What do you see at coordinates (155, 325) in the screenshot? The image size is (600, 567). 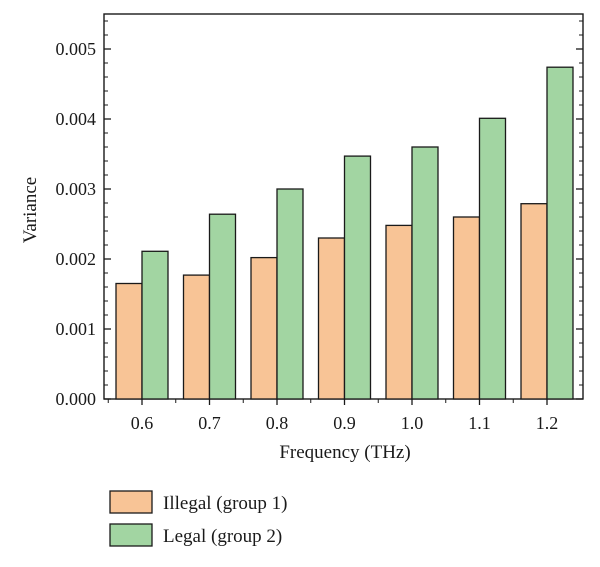 I see `bar-legal-0.6` at bounding box center [155, 325].